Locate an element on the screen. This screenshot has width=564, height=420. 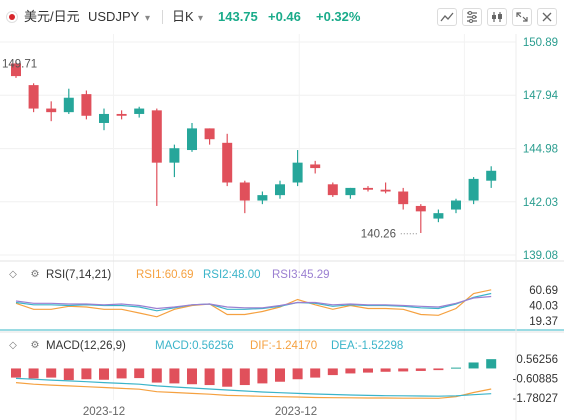
rsi1-label: RSI1:60.69 is located at coordinates (165, 275).